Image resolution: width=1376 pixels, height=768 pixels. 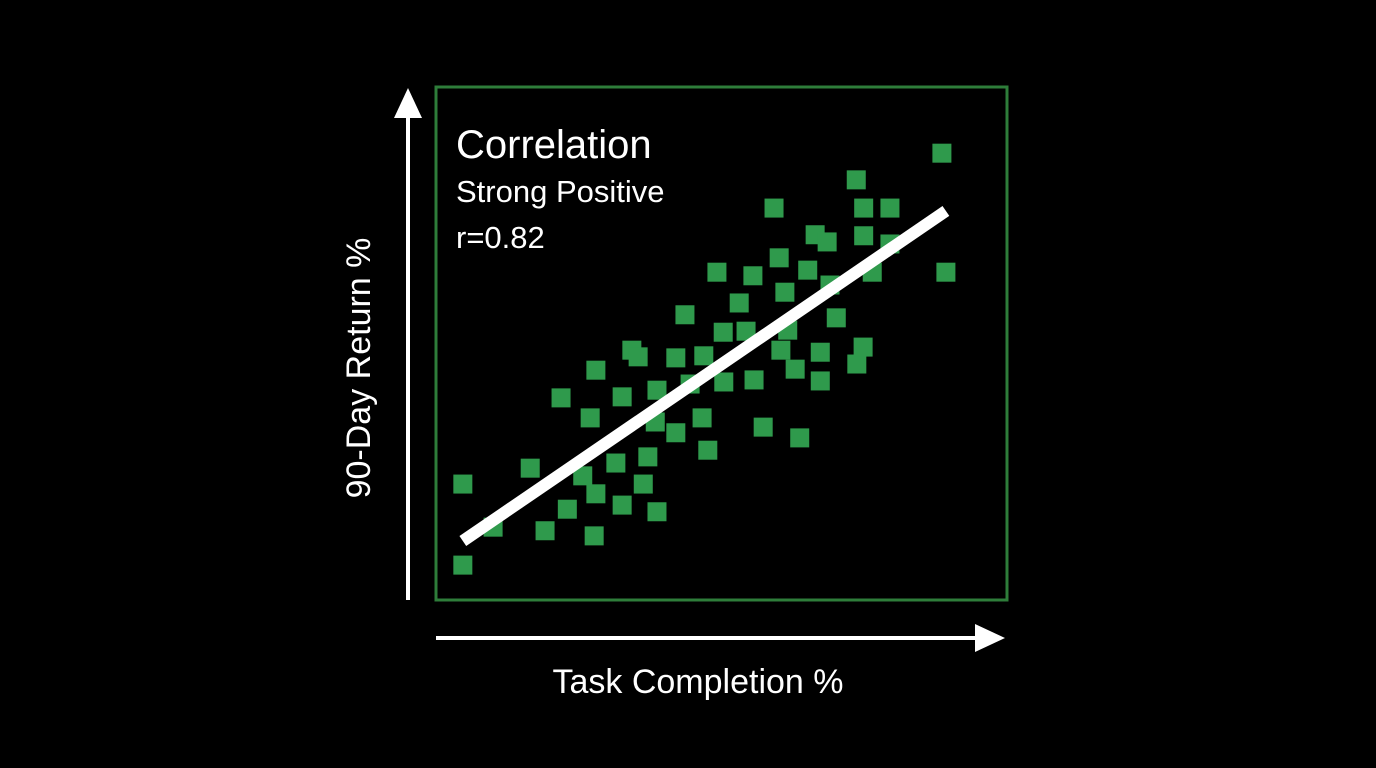 I want to click on chart-subtitle: Strong Positive, so click(x=560, y=191).